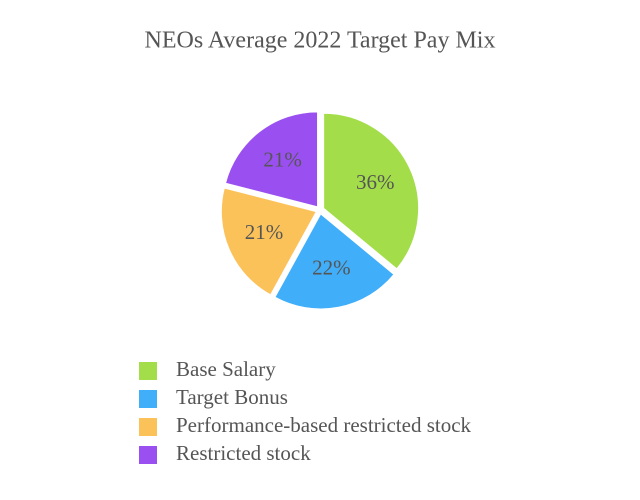  I want to click on legend-label: Restricted stock, so click(243, 453).